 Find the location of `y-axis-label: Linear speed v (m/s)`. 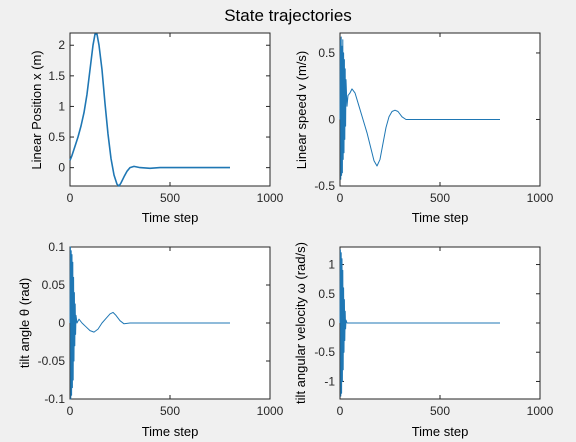

y-axis-label: Linear speed v (m/s) is located at coordinates (301, 110).